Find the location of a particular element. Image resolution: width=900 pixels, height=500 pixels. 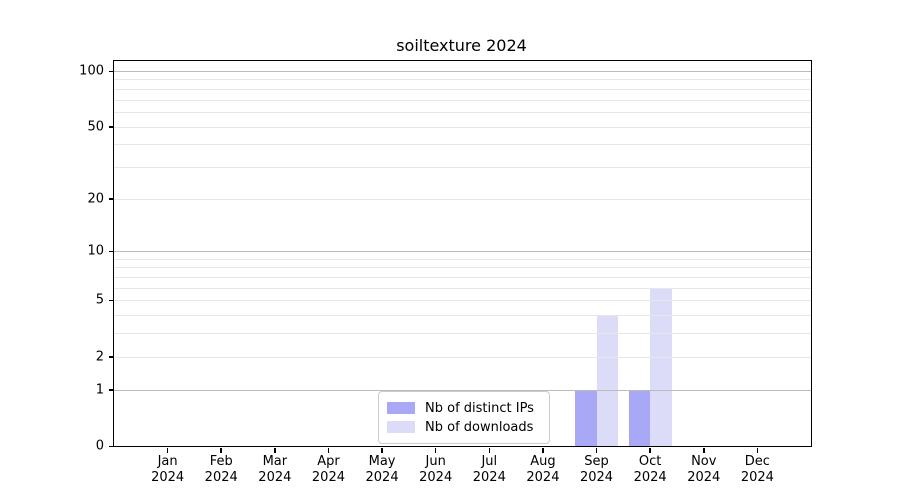

x-axis-tick-label: Mar 2024 is located at coordinates (275, 469).